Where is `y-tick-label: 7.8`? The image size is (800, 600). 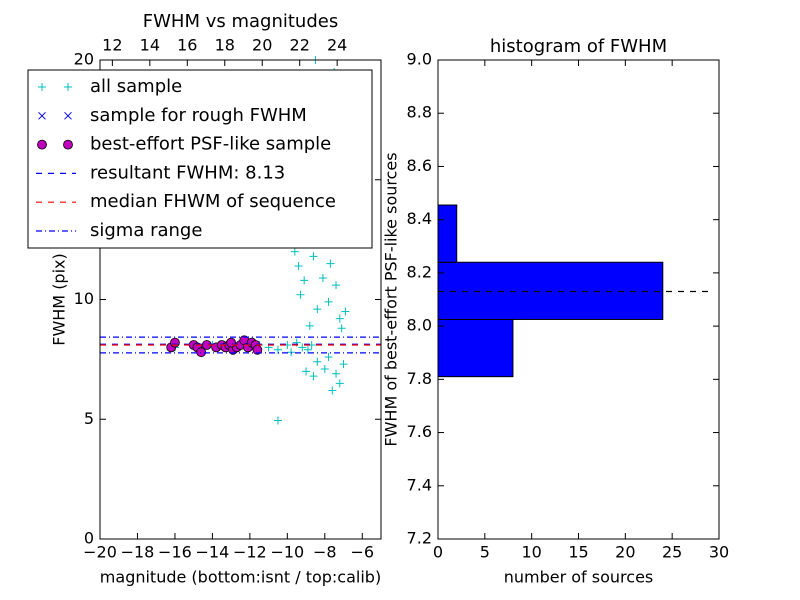
y-tick-label: 7.8 is located at coordinates (419, 378).